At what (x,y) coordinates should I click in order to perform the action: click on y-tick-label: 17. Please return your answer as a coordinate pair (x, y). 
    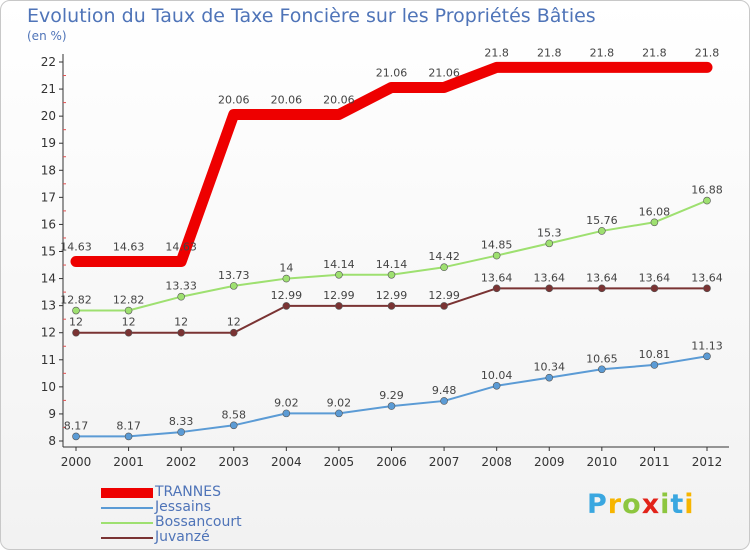
    Looking at the image, I should click on (48, 197).